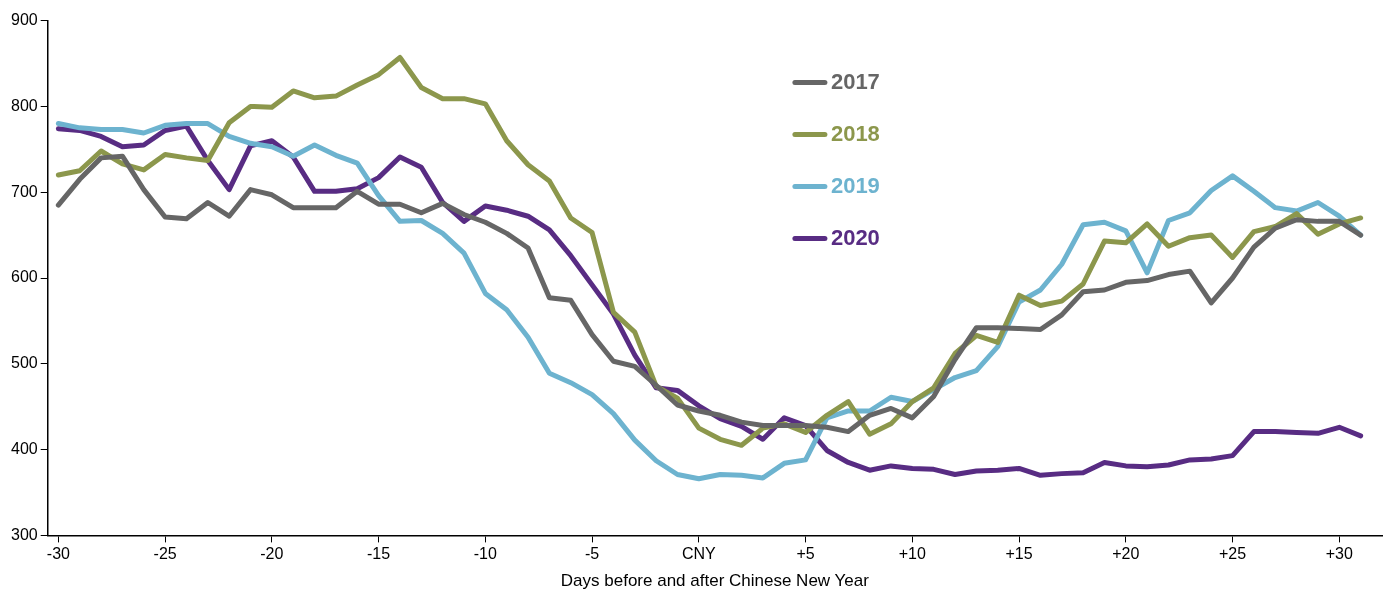  What do you see at coordinates (855, 185) in the screenshot?
I see `legend-label: 2019` at bounding box center [855, 185].